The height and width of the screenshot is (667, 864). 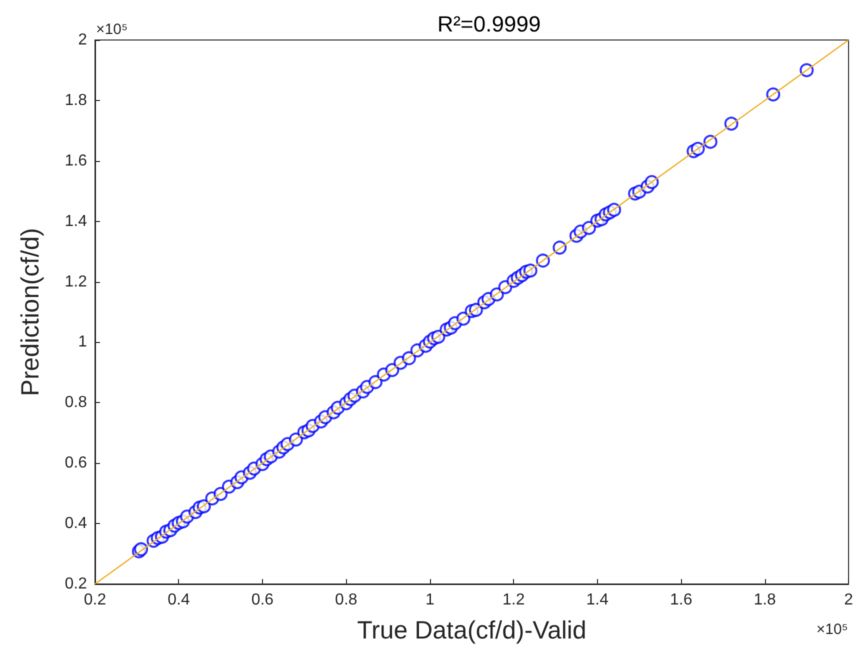 I want to click on y-tick-label: 0.2, so click(x=76, y=584).